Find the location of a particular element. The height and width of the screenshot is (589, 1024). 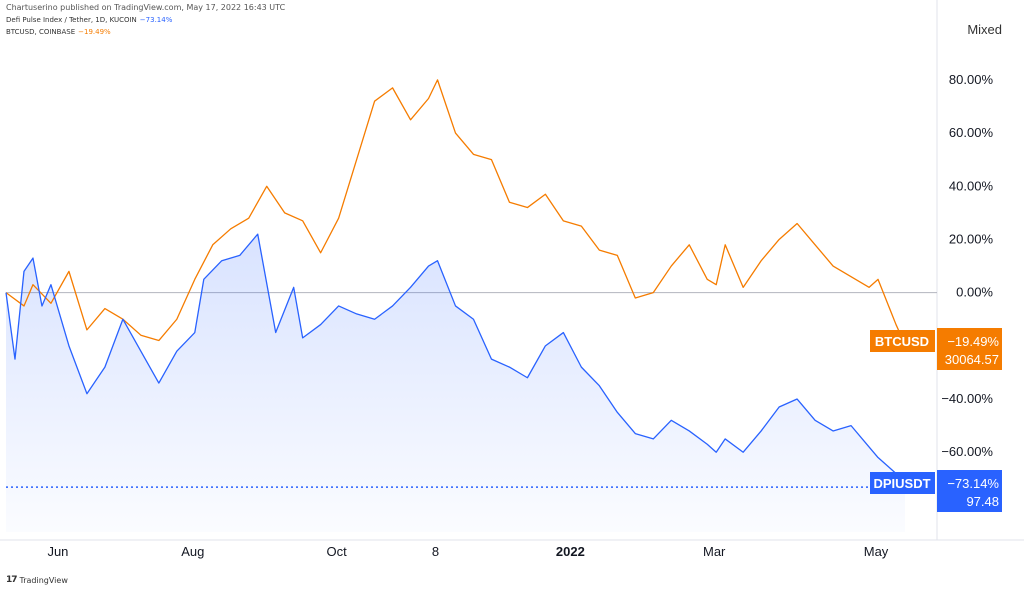

y-tick-label: −40.00% is located at coordinates (967, 398).